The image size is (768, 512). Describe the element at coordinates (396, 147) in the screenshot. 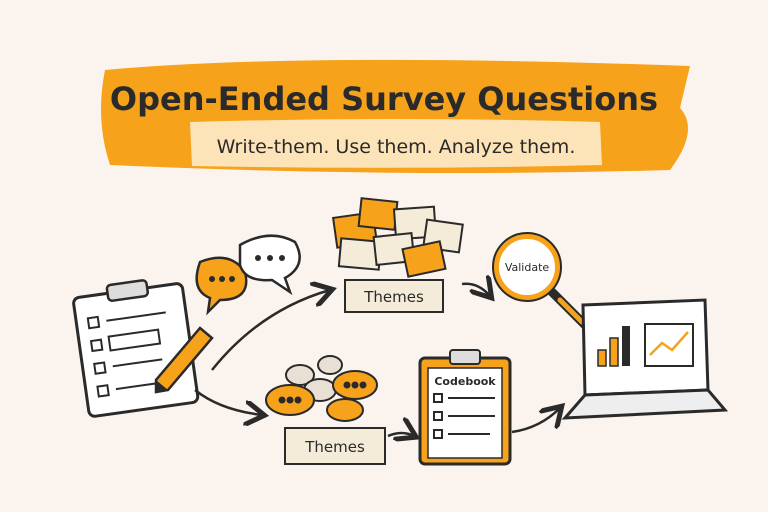

I see `page-subtitle: Write-them. Use them. Analyze them.` at that location.